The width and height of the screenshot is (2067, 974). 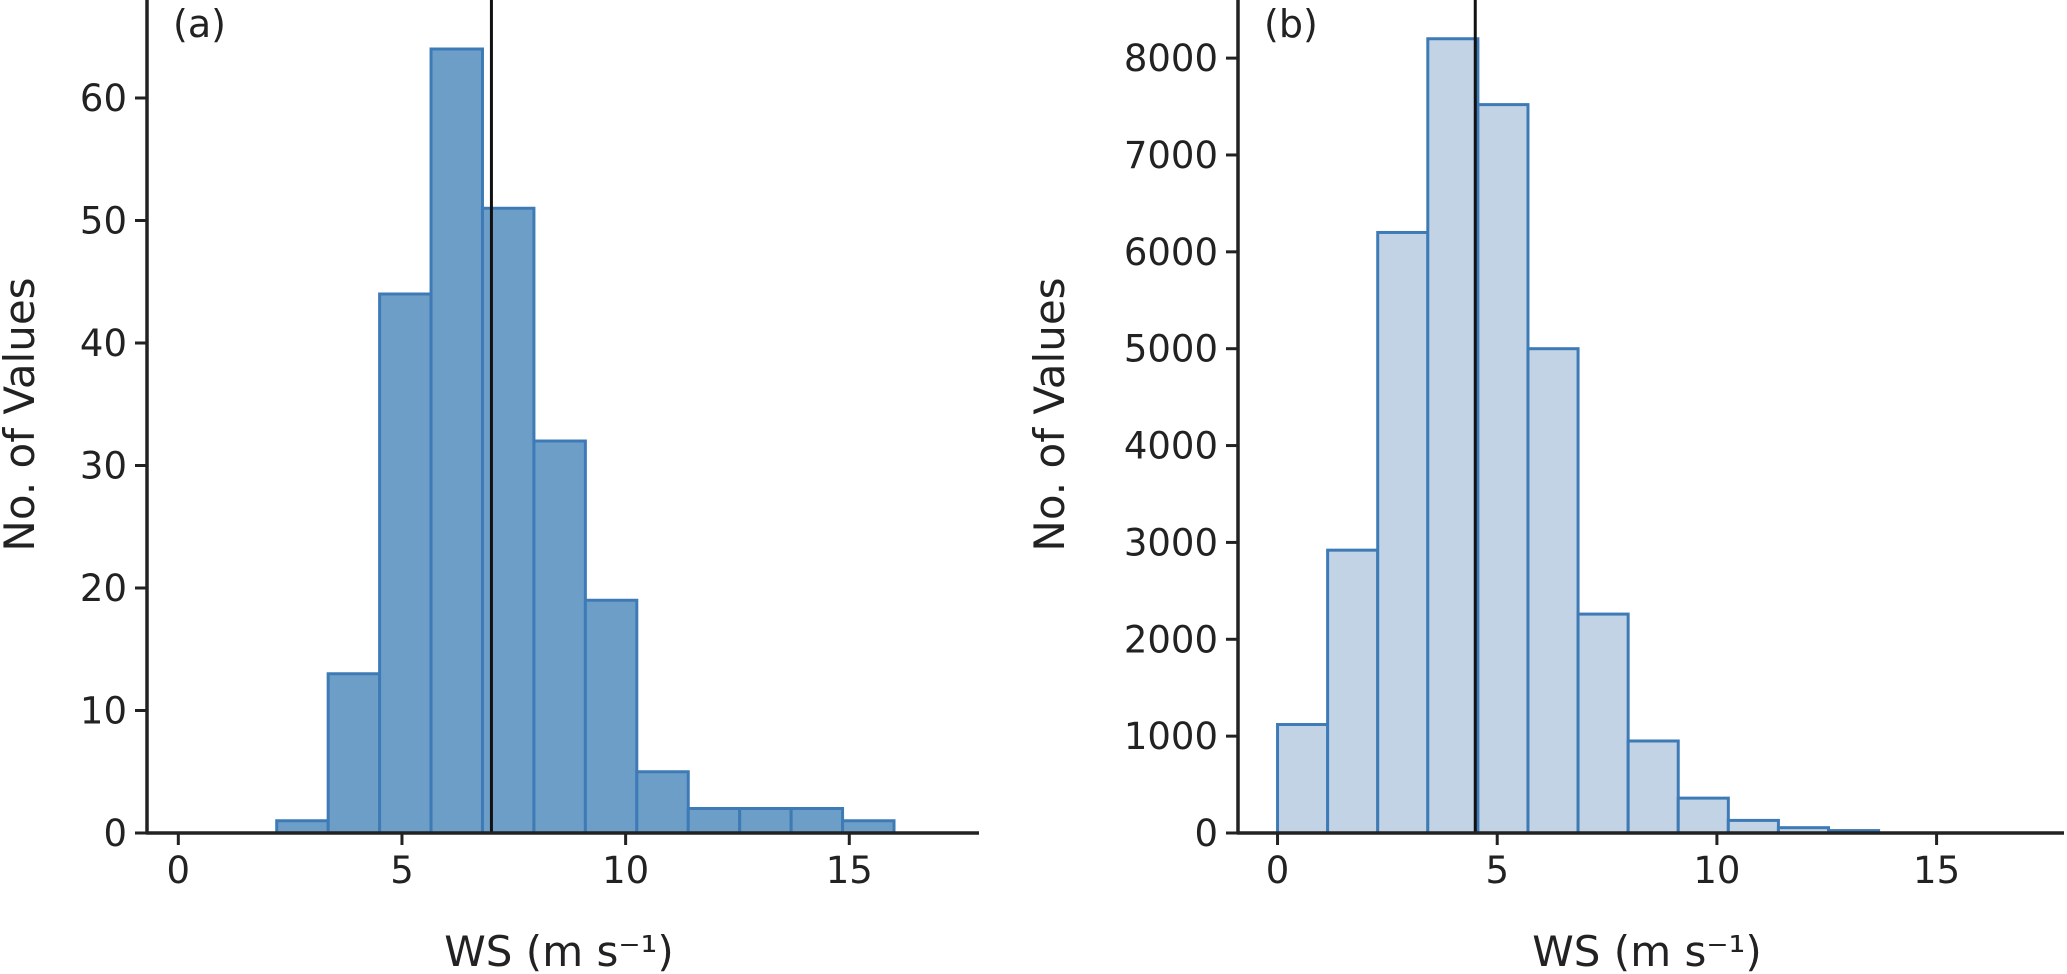 I want to click on y-tick-label: 20, so click(x=103, y=588).